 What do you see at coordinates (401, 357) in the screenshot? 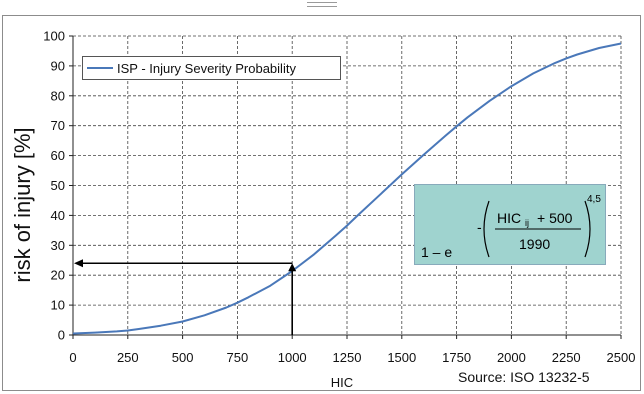
I see `x-tick-label: 1500` at bounding box center [401, 357].